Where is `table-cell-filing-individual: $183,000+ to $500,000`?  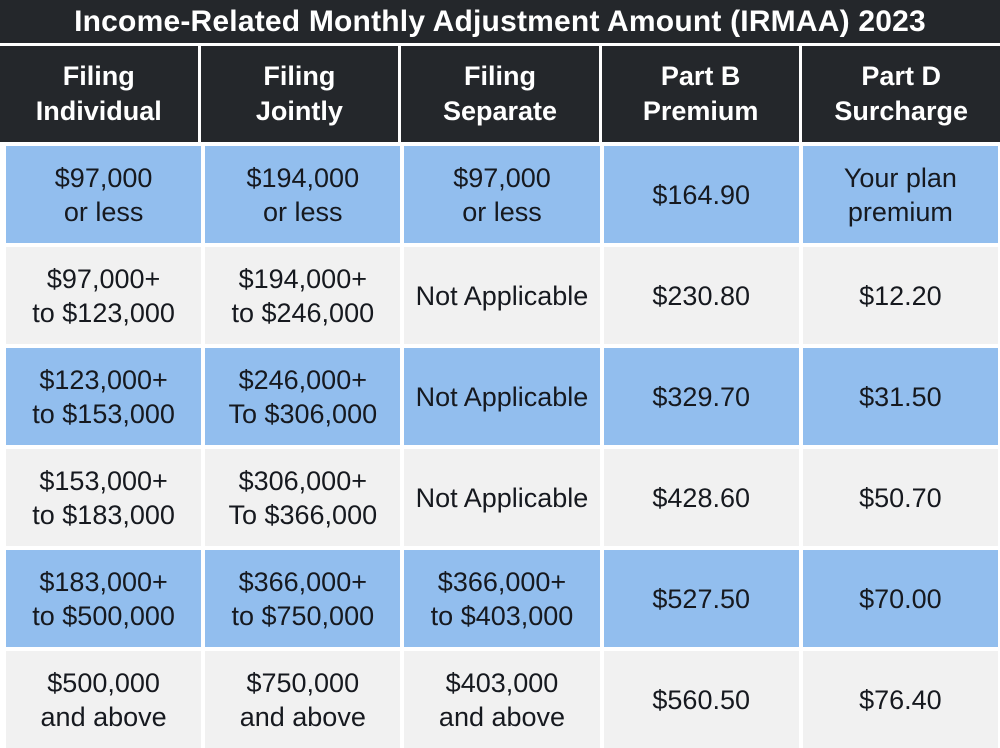 table-cell-filing-individual: $183,000+ to $500,000 is located at coordinates (104, 598).